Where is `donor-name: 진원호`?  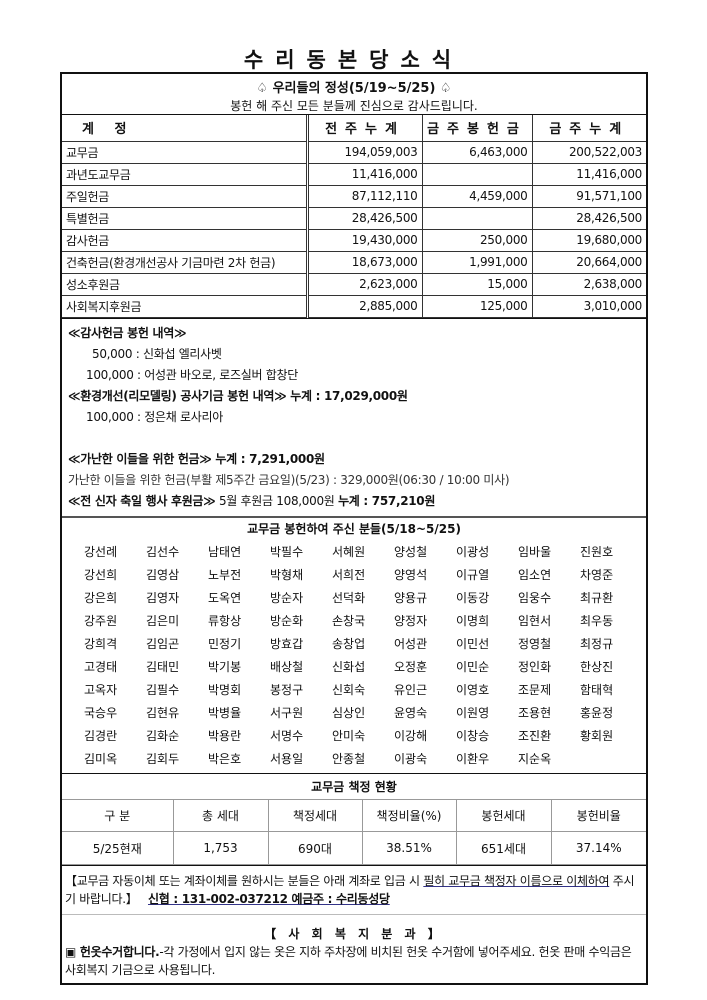
donor-name: 진원호 is located at coordinates (597, 551).